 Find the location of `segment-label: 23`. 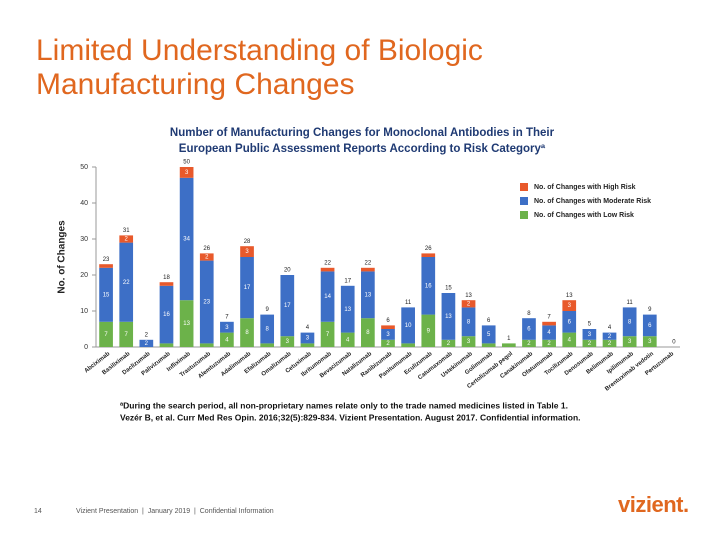

segment-label: 23 is located at coordinates (206, 303).